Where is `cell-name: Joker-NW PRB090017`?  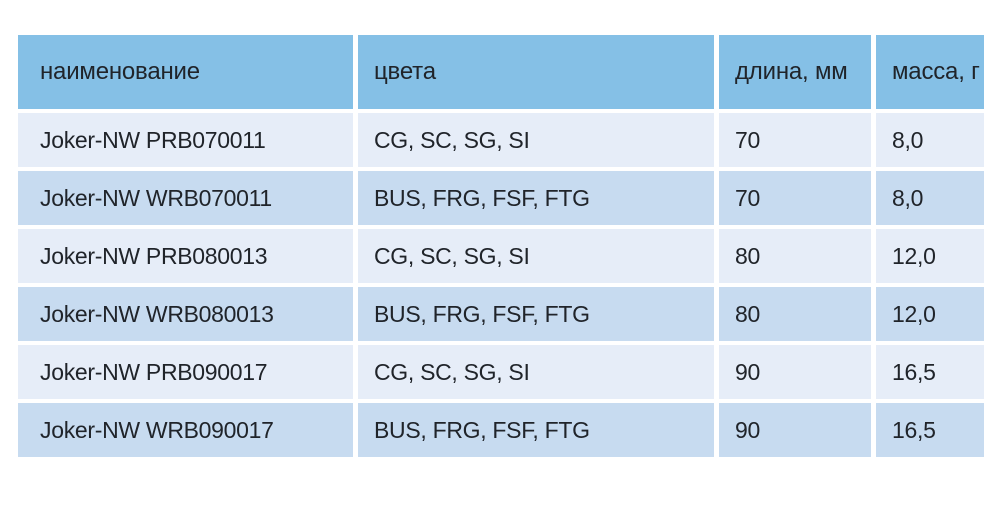
cell-name: Joker-NW PRB090017 is located at coordinates (185, 372).